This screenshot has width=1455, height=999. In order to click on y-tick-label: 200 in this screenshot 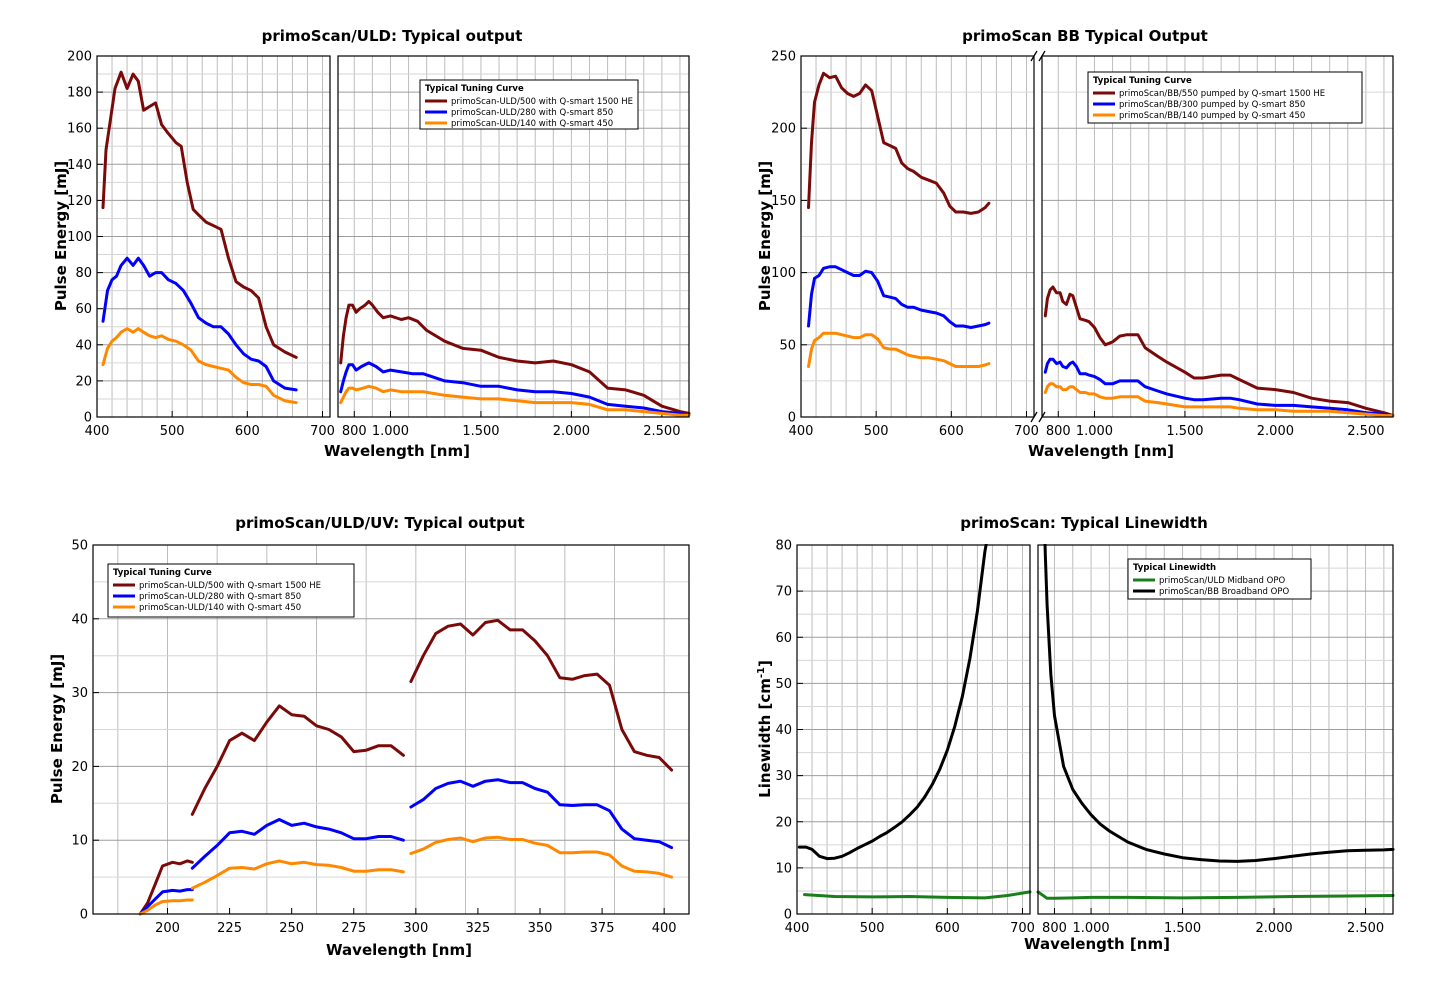, I will do `click(79, 57)`.